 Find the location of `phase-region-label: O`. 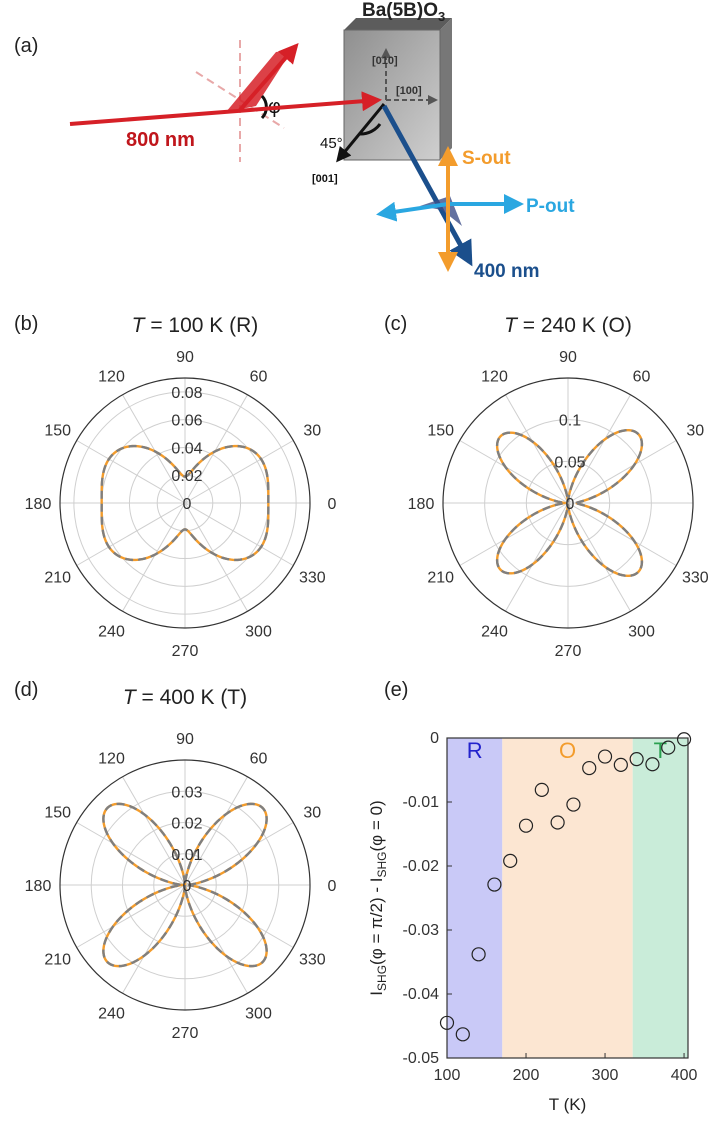

phase-region-label: O is located at coordinates (567, 750).